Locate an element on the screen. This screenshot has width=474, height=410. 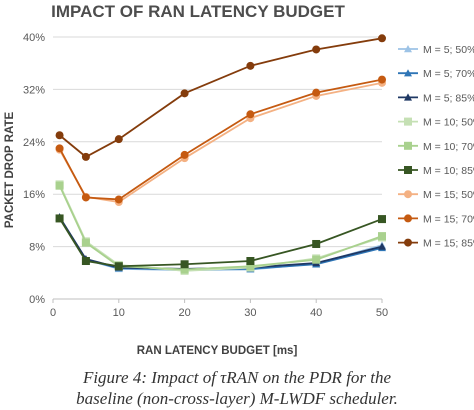
y-tick-label: 8% is located at coordinates (37, 248).